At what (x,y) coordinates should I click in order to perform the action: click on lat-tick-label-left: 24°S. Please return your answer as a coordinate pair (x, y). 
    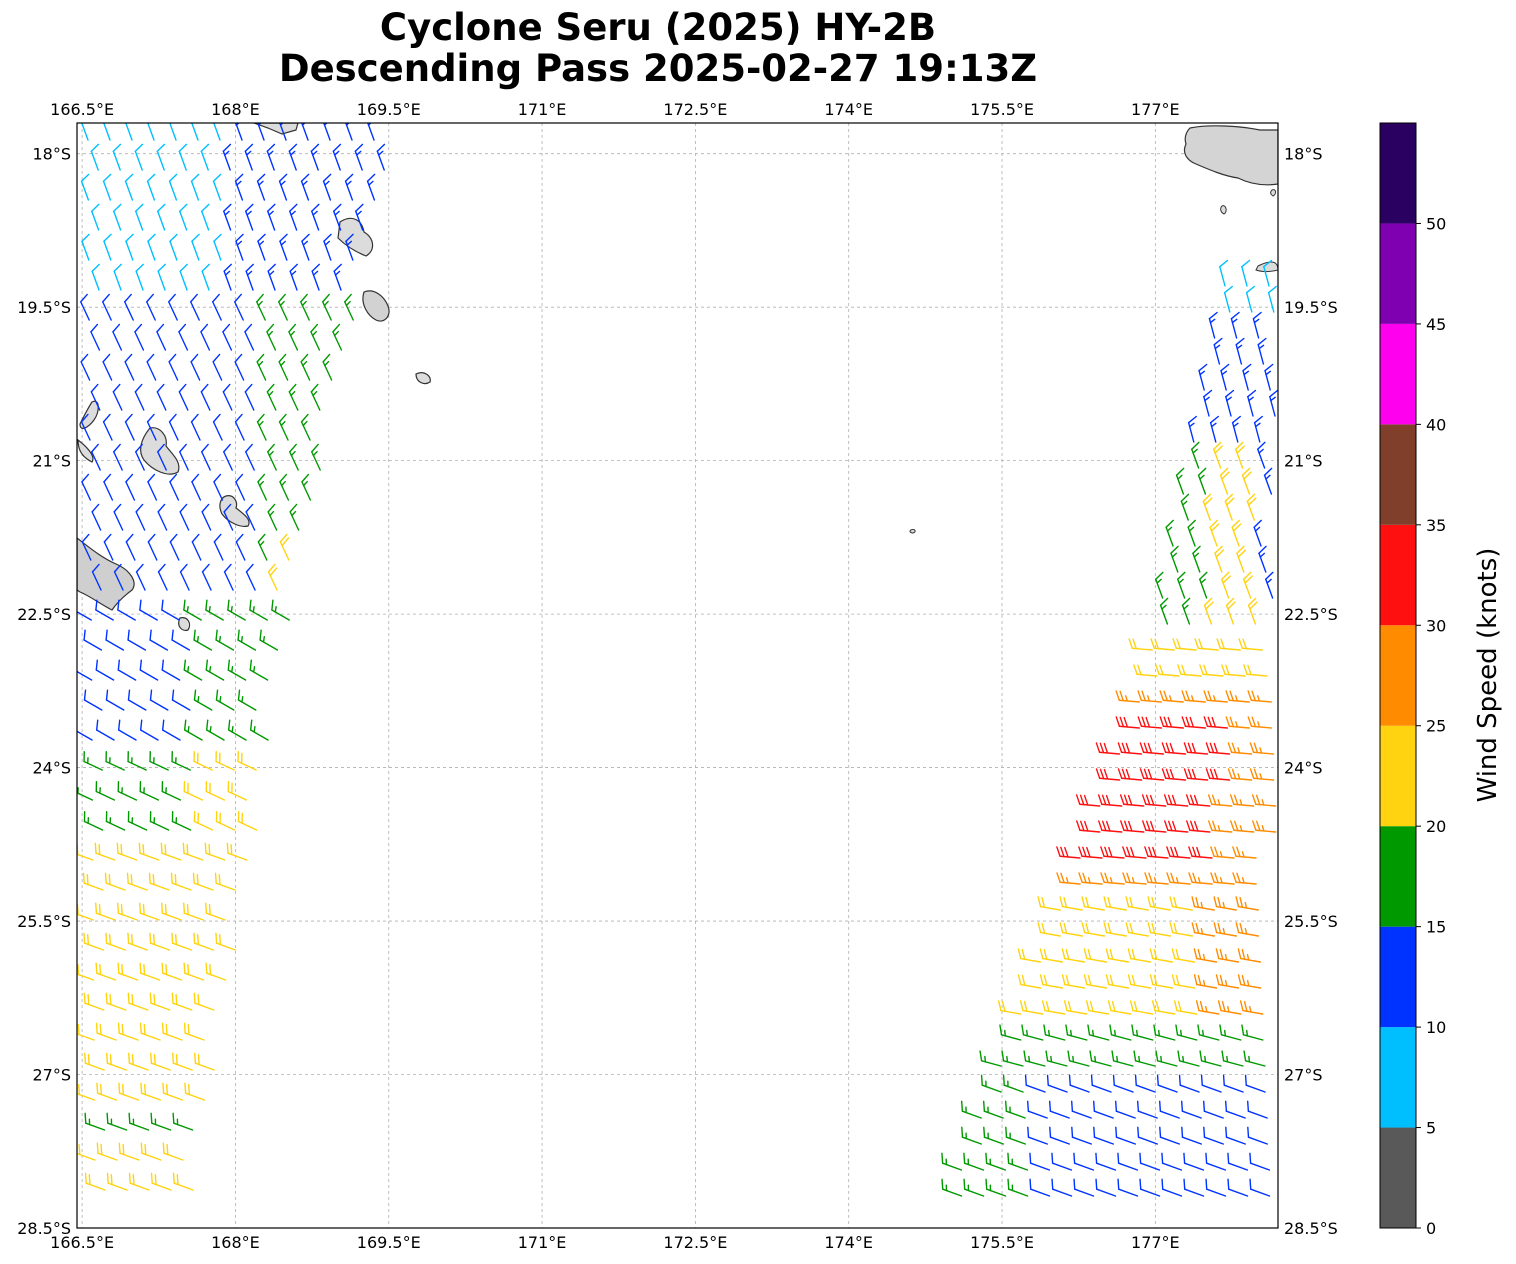
    Looking at the image, I should click on (51, 768).